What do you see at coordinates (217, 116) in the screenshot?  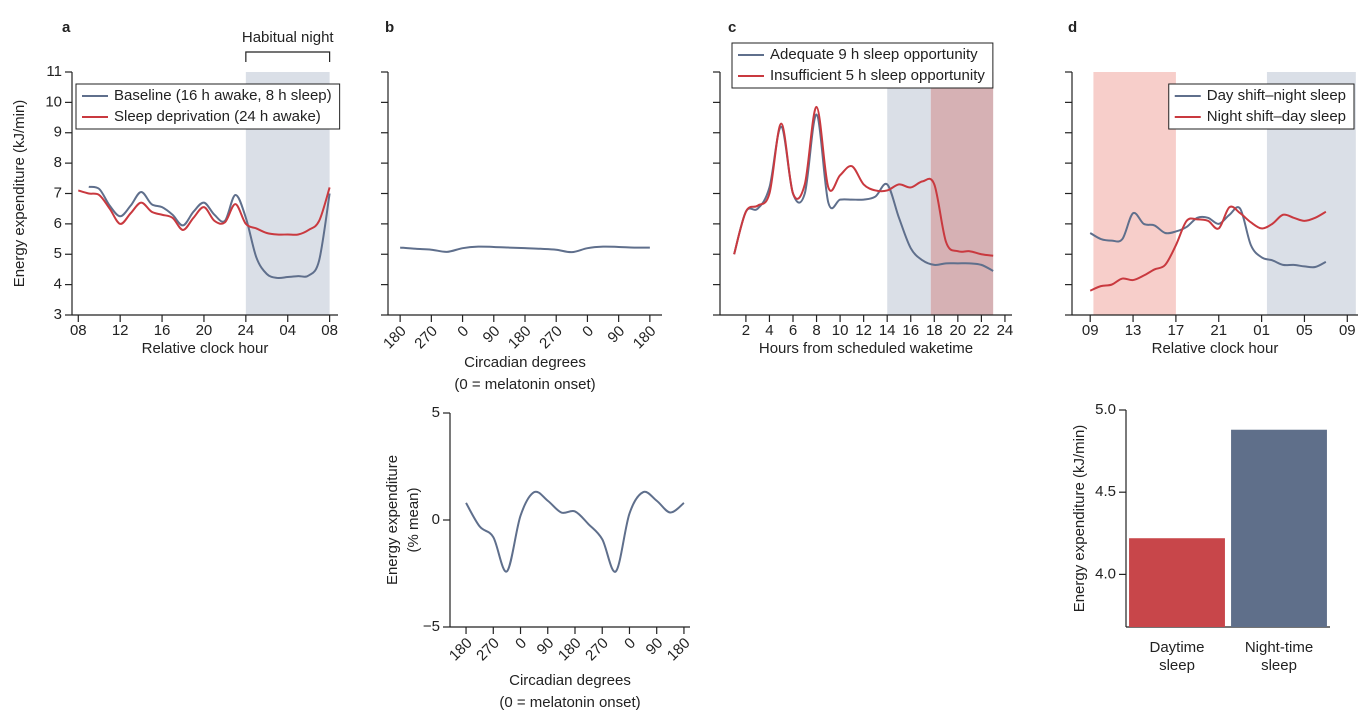 I see `legend-label: Sleep deprivation (24 h awake)` at bounding box center [217, 116].